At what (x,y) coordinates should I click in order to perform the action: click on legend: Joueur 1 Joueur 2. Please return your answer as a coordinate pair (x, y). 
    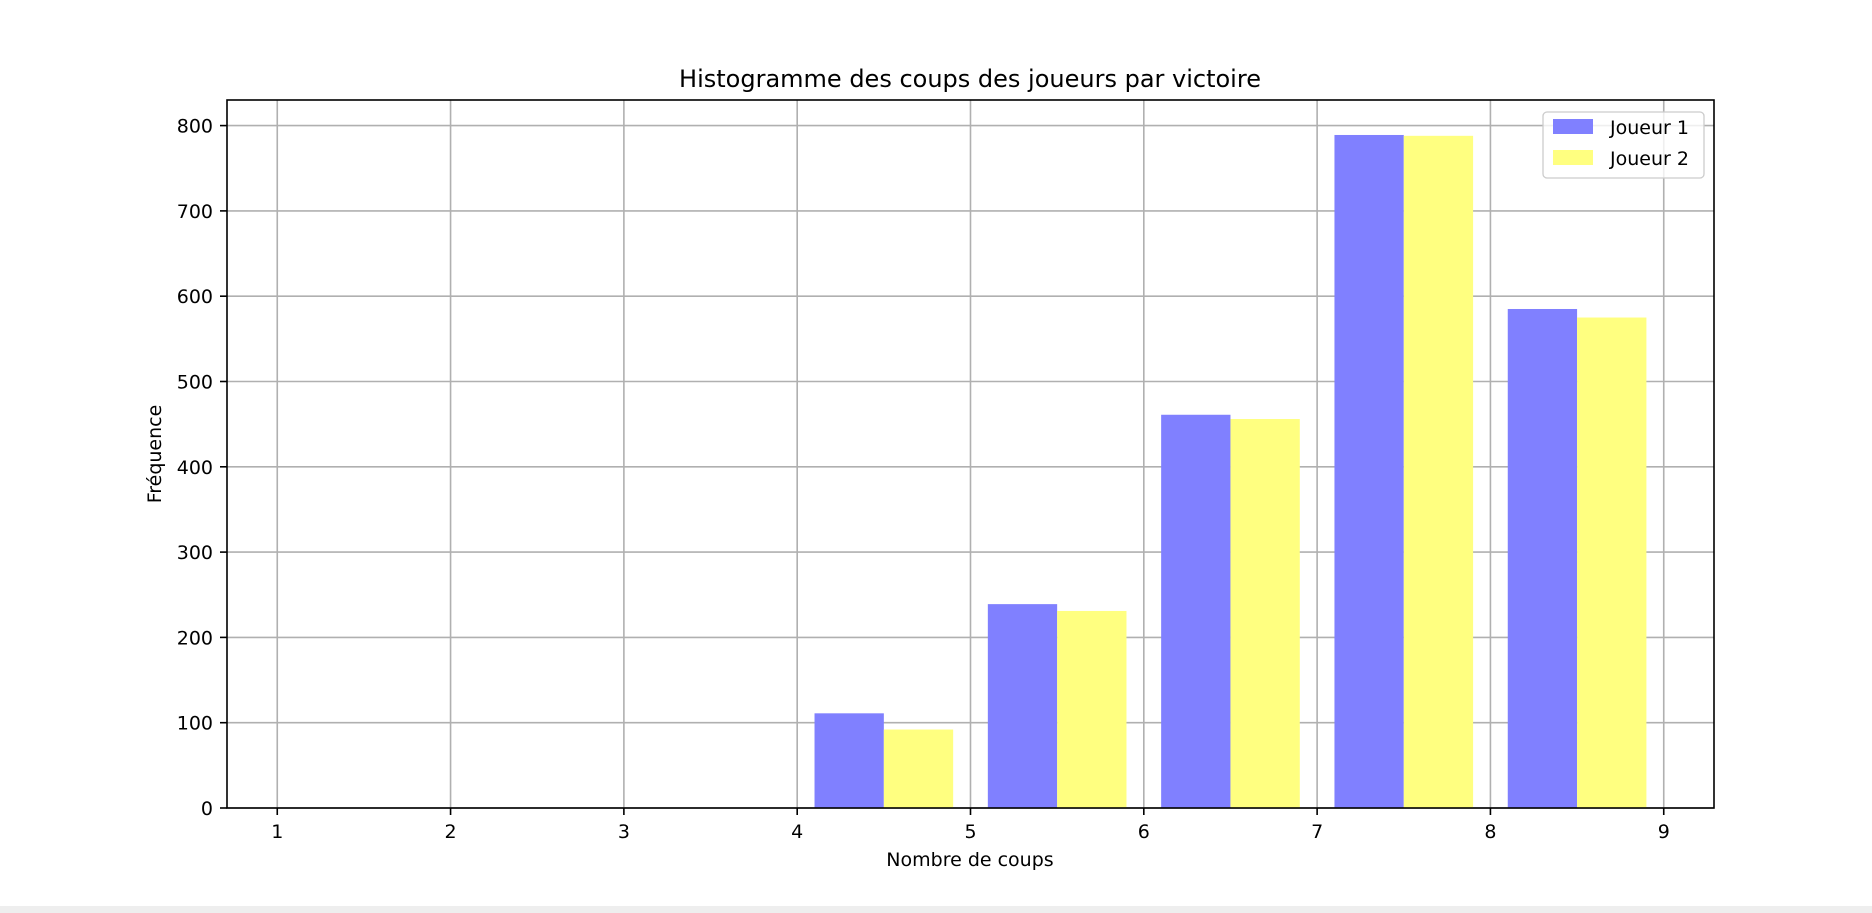
    Looking at the image, I should click on (1623, 145).